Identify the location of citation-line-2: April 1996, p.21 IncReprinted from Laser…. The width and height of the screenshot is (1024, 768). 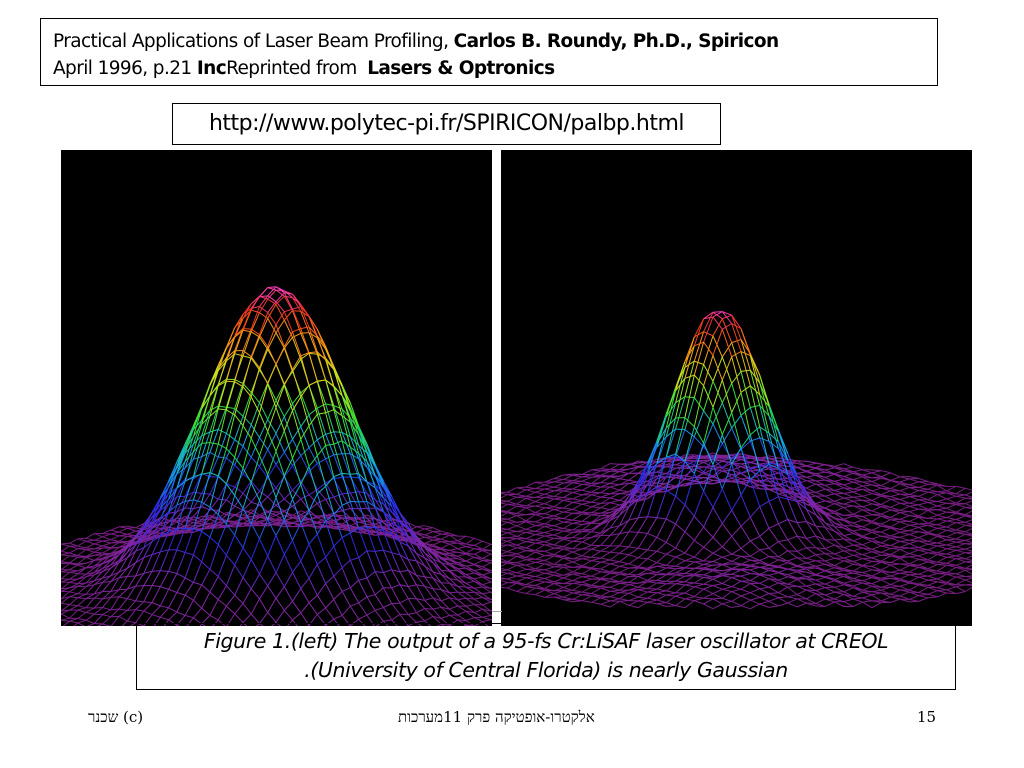
(490, 68).